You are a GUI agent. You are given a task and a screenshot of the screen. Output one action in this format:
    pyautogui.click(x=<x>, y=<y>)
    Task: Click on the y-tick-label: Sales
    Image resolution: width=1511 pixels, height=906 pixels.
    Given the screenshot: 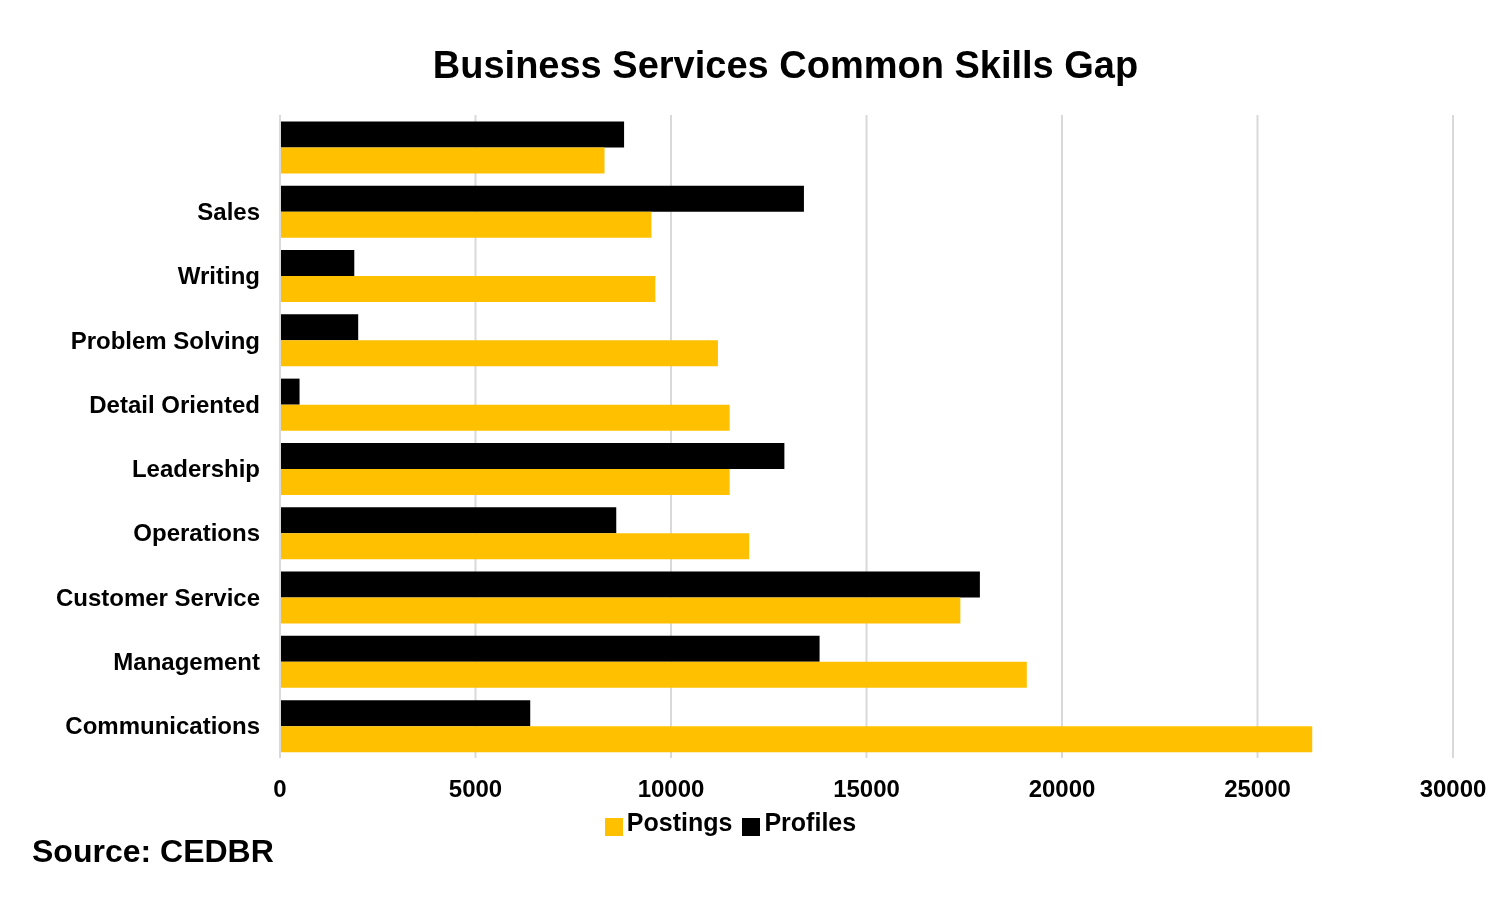 What is the action you would take?
    pyautogui.click(x=228, y=211)
    